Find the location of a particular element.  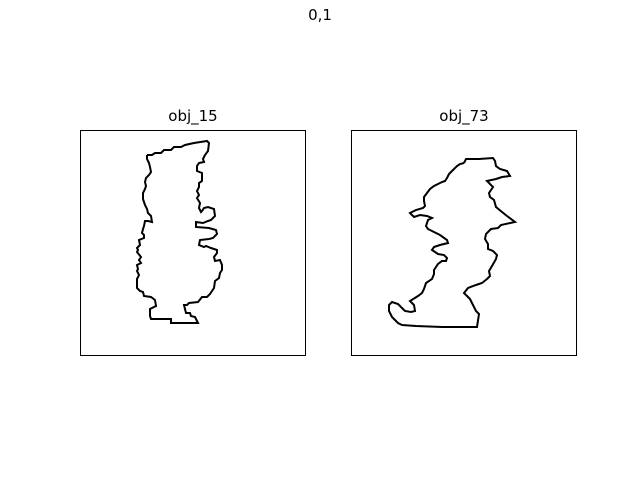

figure-title: 0,1 is located at coordinates (320, 15).